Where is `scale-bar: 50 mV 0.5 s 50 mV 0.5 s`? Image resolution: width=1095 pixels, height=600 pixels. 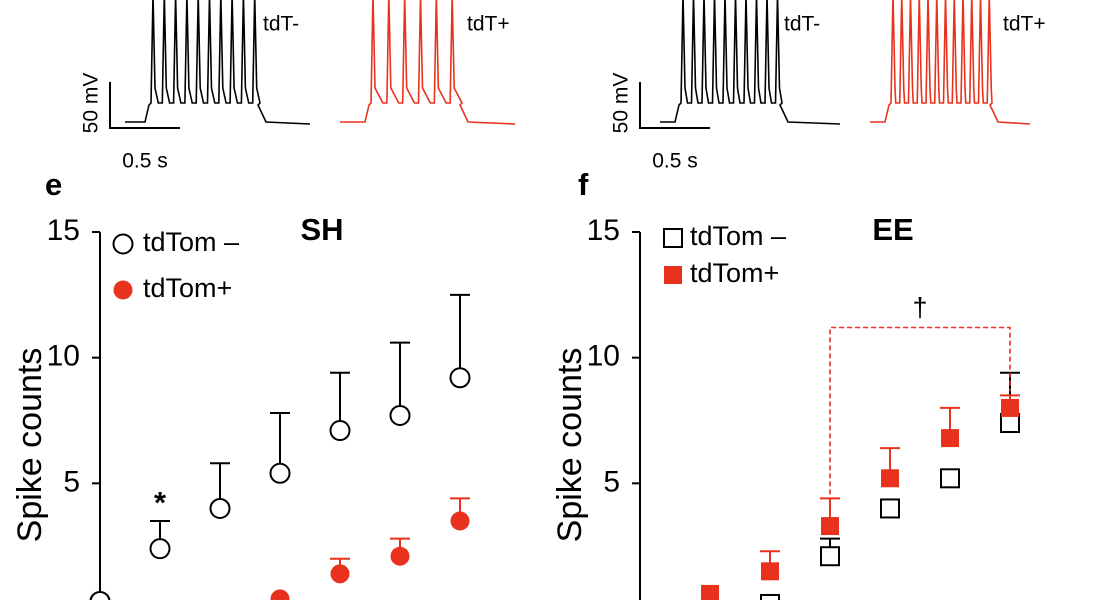
scale-bar: 50 mV 0.5 s 50 mV 0.5 s is located at coordinates (395, 123).